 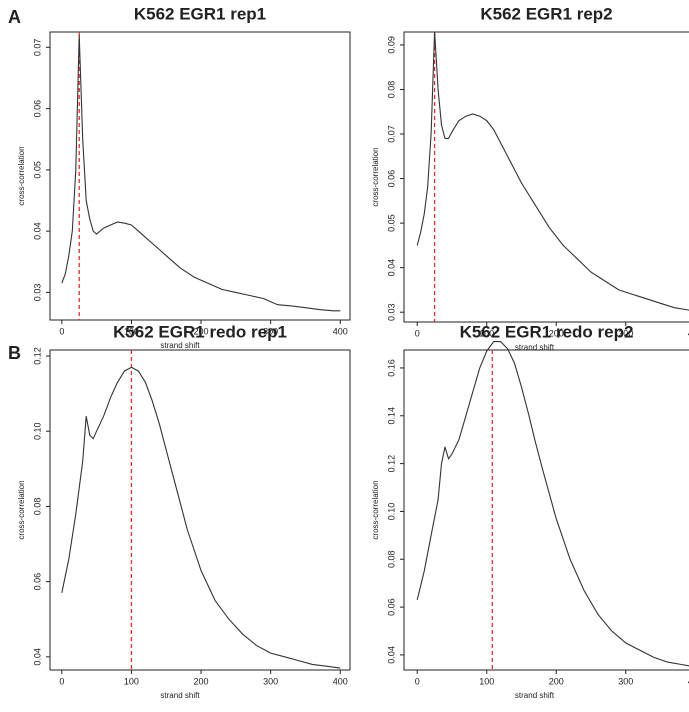 What do you see at coordinates (200, 13) in the screenshot?
I see `chart-title: K562 EGR1 rep1` at bounding box center [200, 13].